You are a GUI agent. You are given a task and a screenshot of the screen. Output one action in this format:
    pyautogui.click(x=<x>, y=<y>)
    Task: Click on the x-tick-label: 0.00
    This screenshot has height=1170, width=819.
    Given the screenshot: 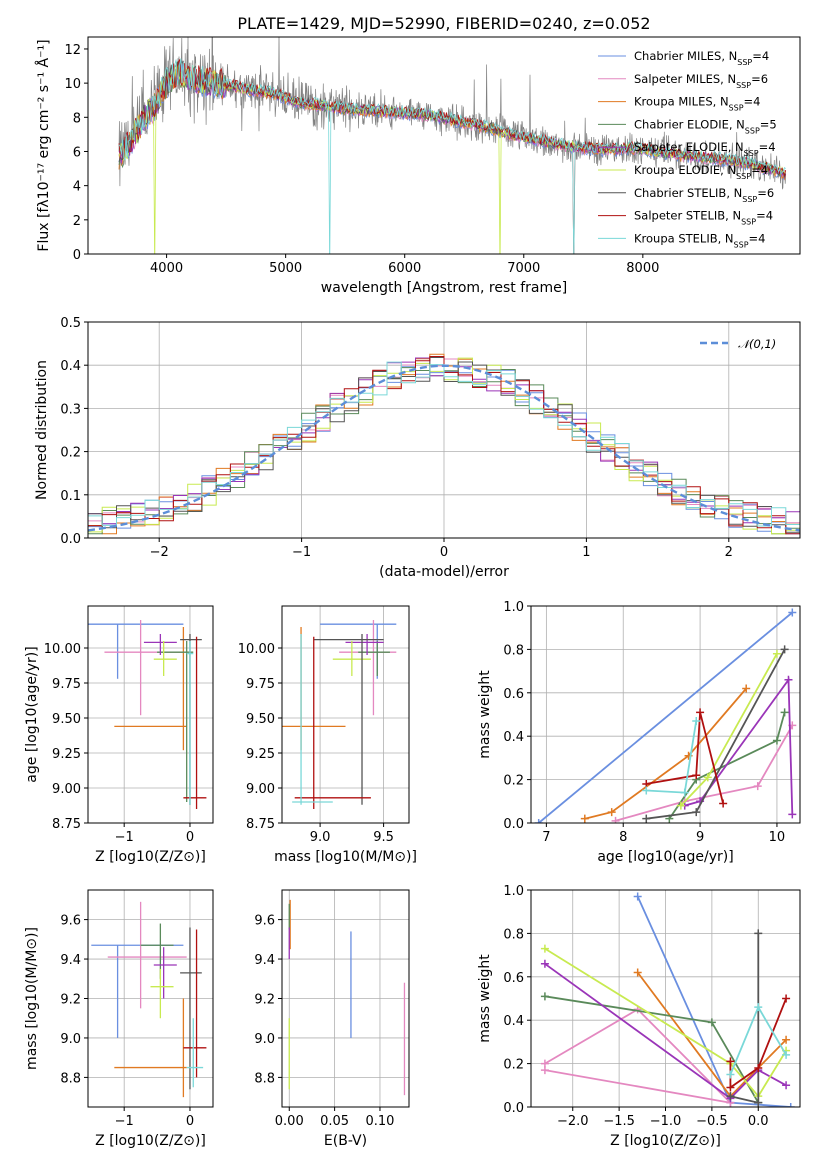 What is the action you would take?
    pyautogui.click(x=289, y=1121)
    